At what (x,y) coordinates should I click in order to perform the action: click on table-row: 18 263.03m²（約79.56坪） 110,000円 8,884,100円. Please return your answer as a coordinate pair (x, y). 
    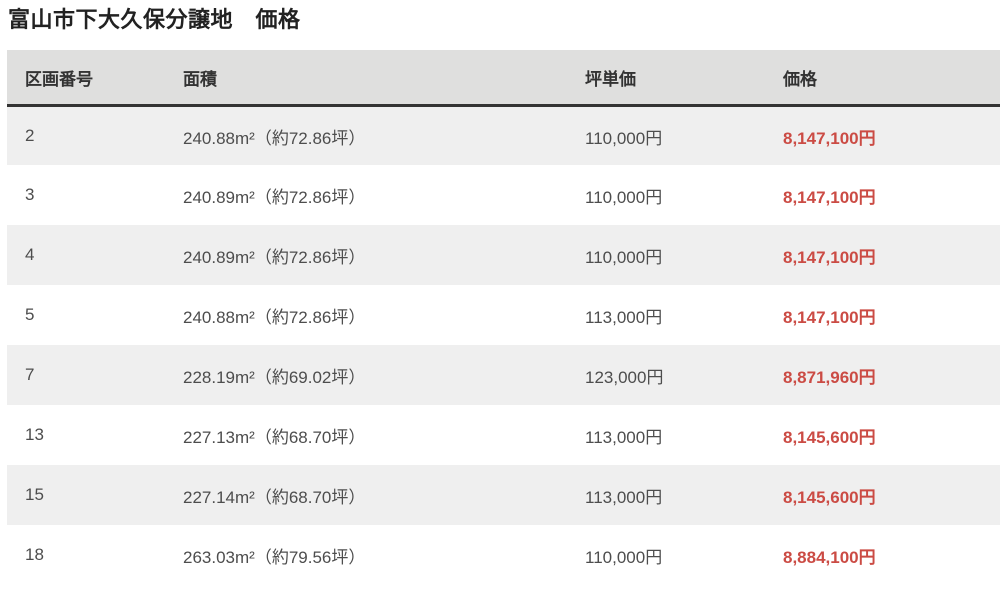
    Looking at the image, I should click on (503, 555).